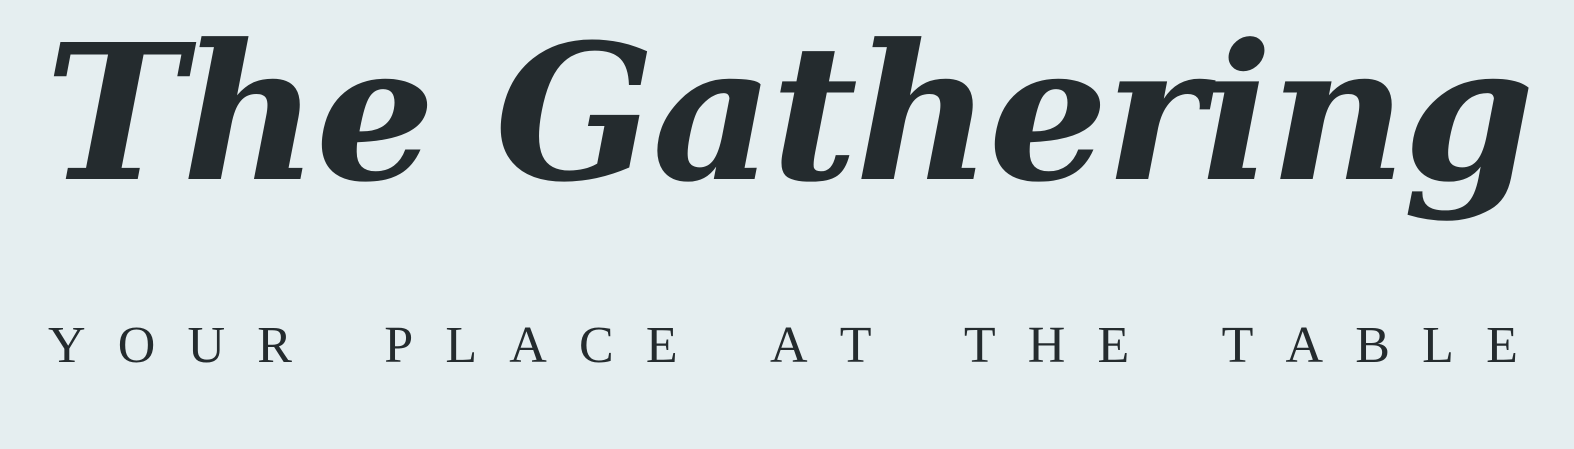 The image size is (1574, 449). Describe the element at coordinates (1372, 345) in the screenshot. I see `tagline-letter: B` at that location.